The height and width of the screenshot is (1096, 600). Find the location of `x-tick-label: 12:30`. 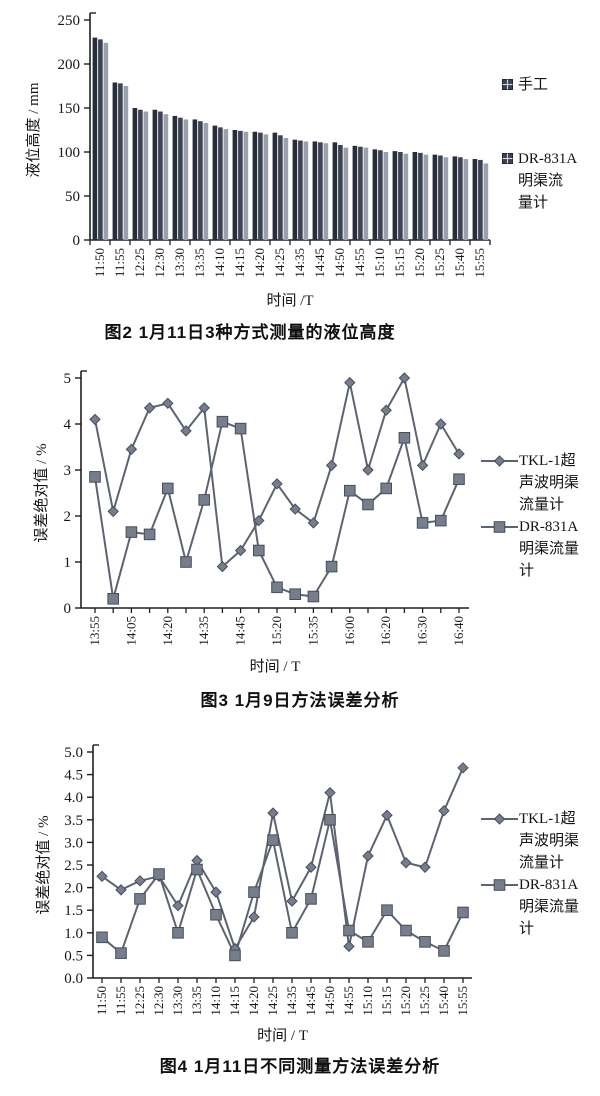

x-tick-label: 12:30 is located at coordinates (158, 1001).